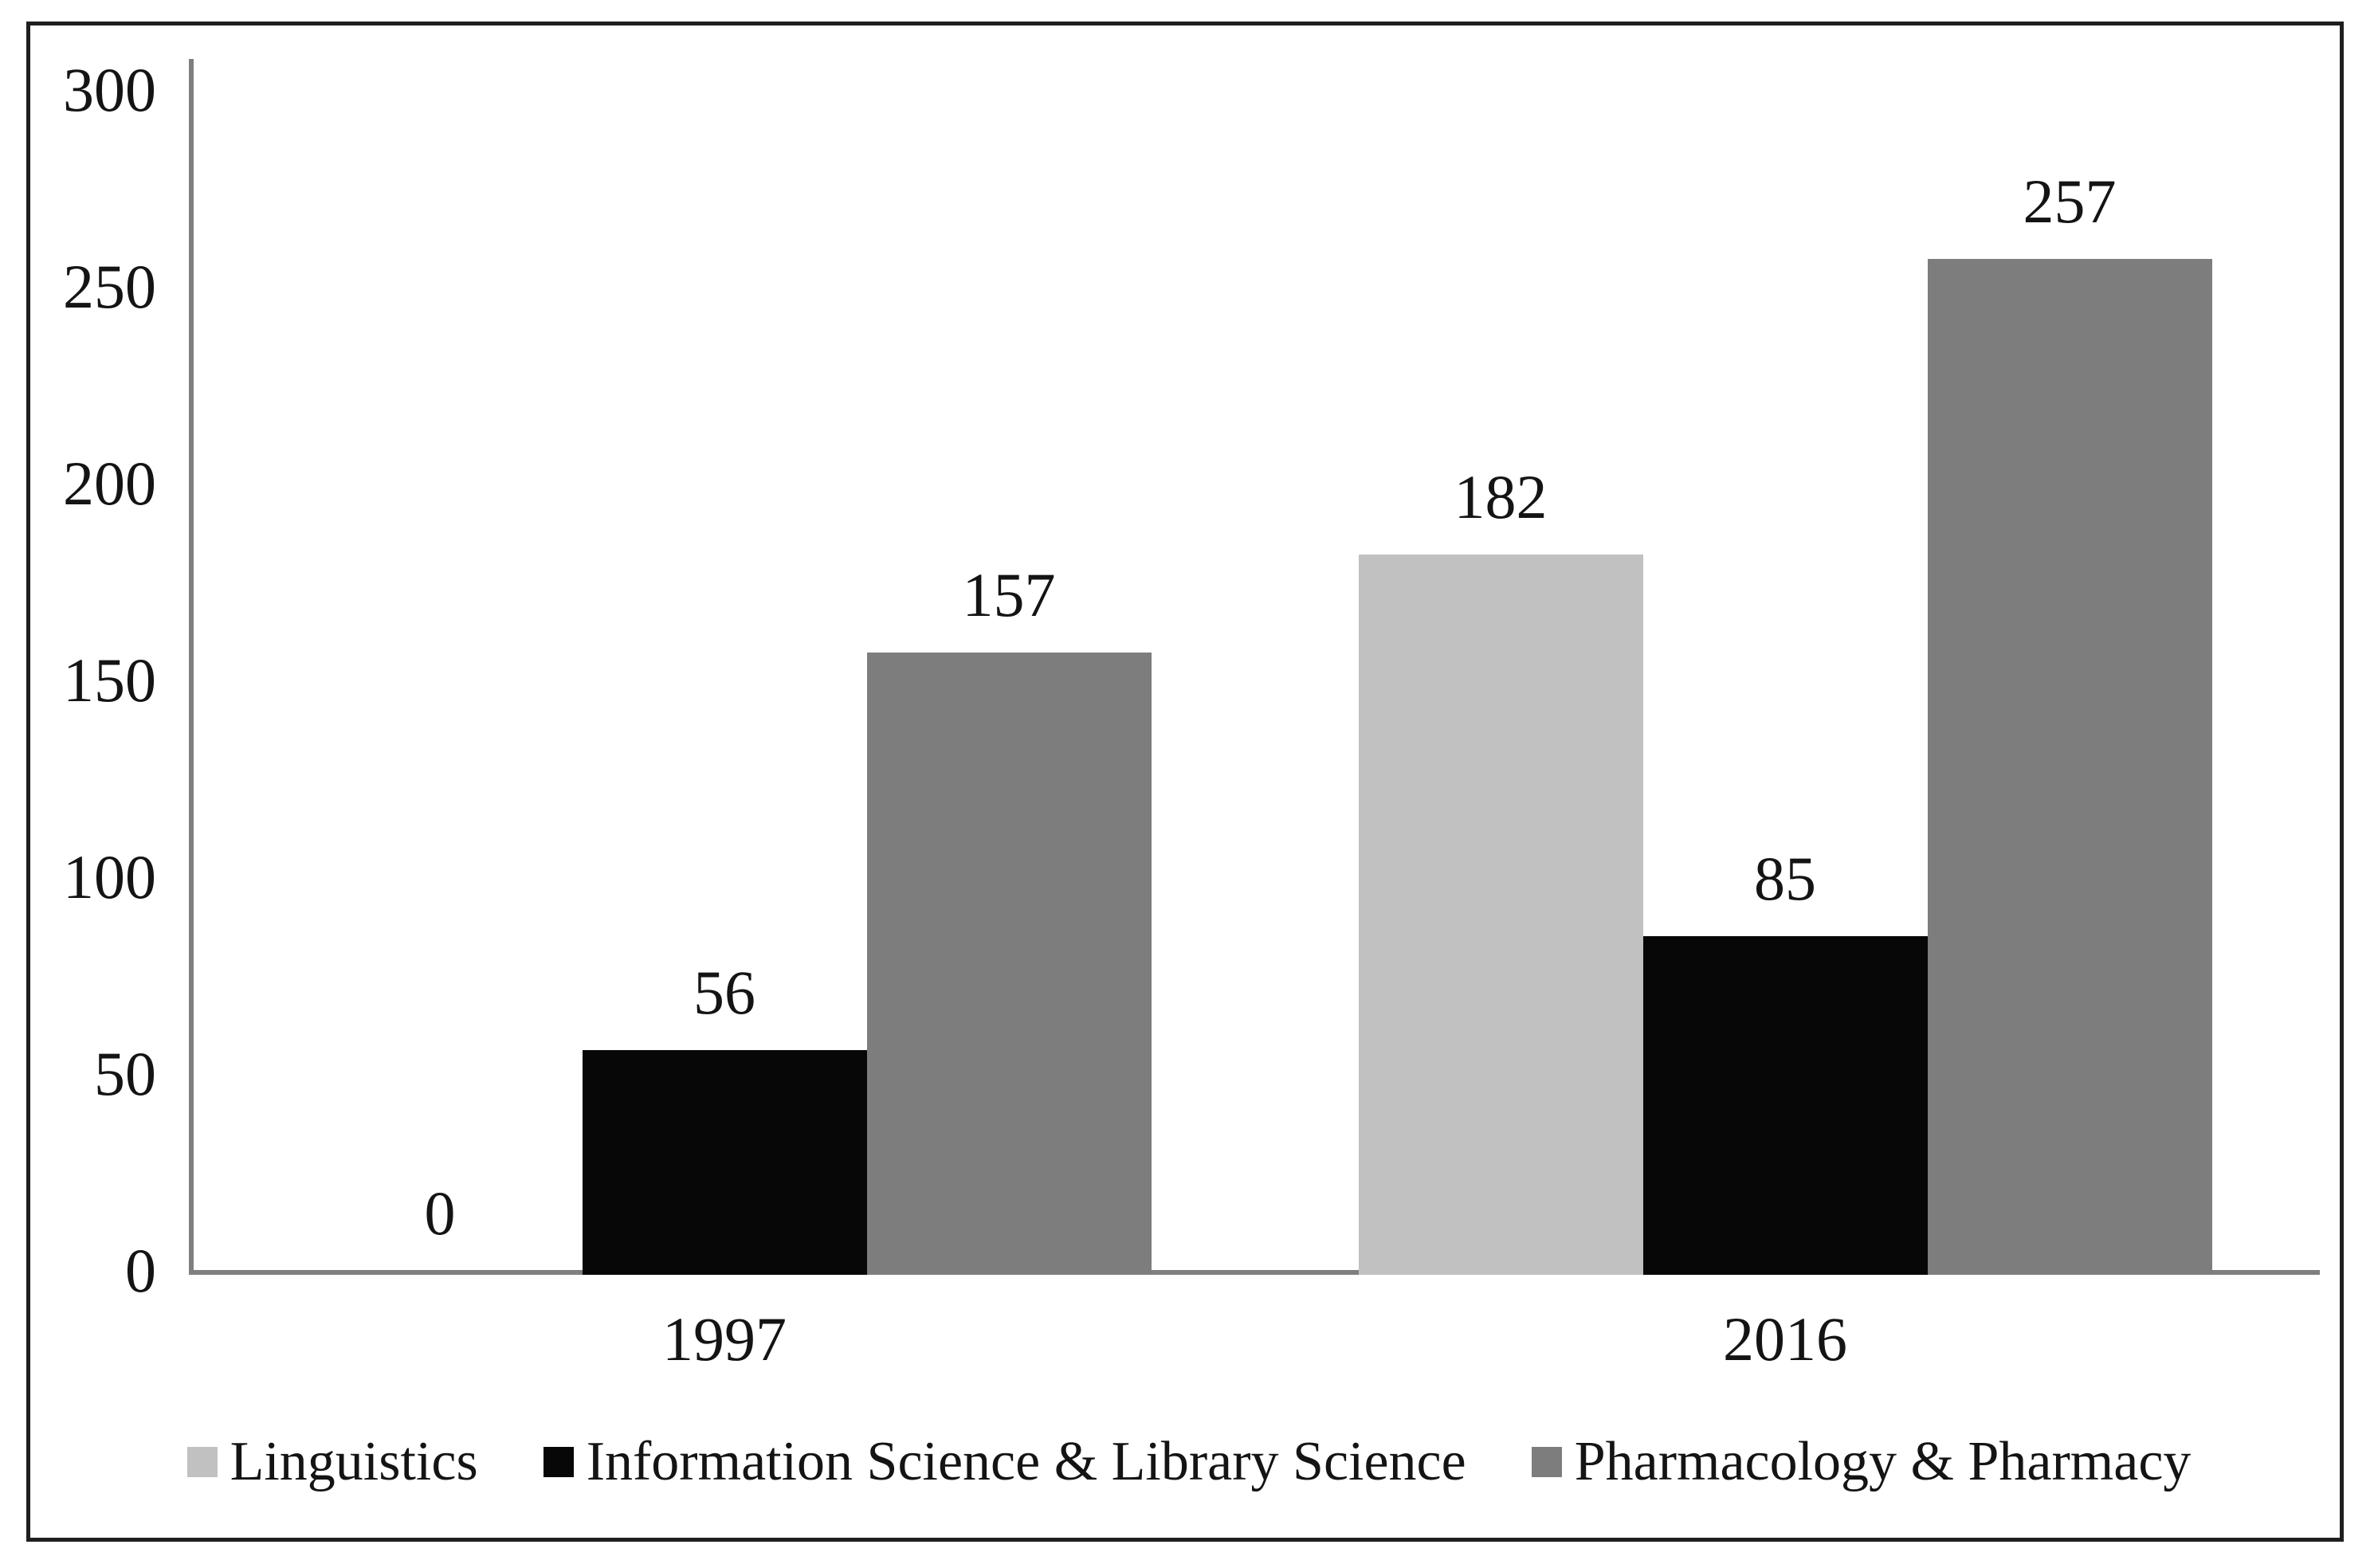  I want to click on bar-value-label: 0, so click(440, 1213).